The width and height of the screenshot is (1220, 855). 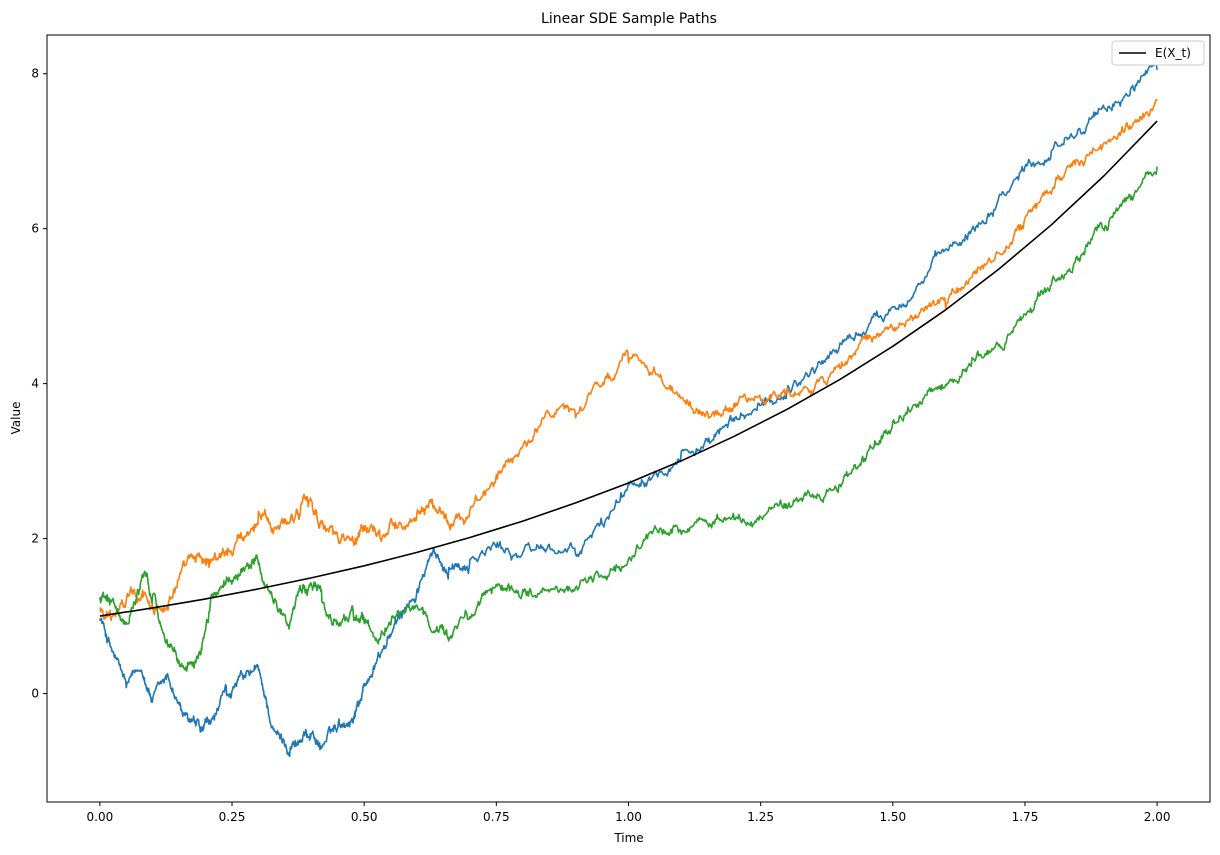 I want to click on y-tick-label: 2, so click(x=35, y=539).